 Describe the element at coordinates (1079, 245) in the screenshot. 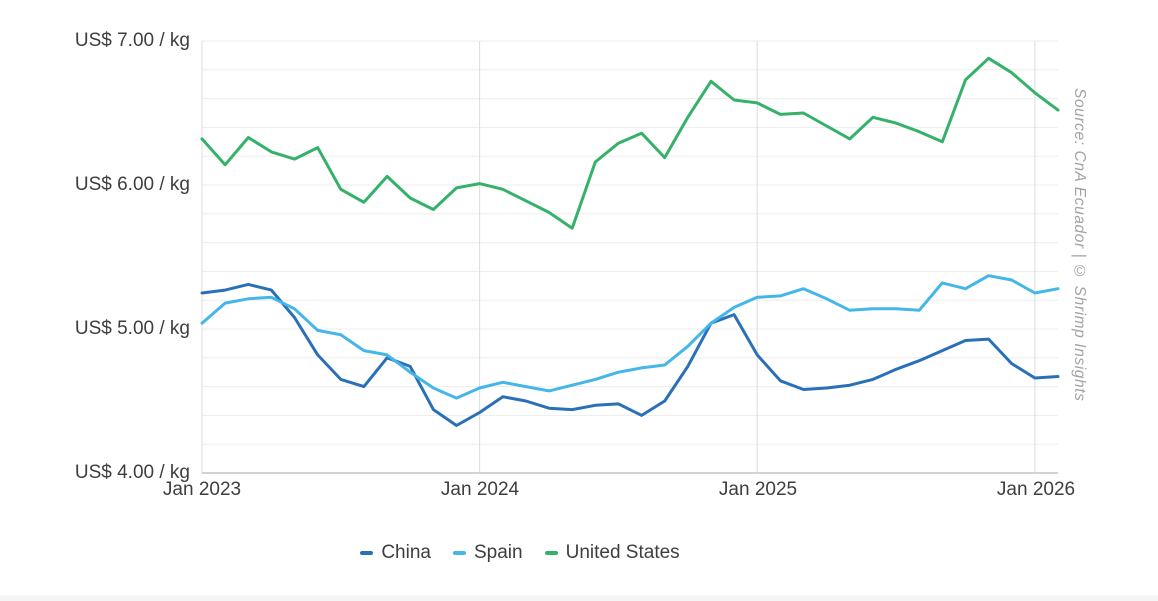

I see `source-attribution: Source: CnA Ecuador | © Shrimp Insights` at that location.